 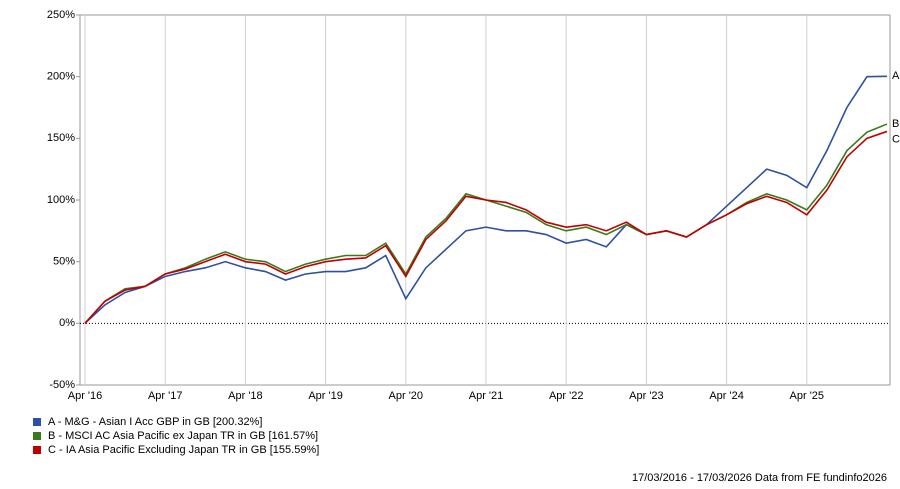 I want to click on x-tick-label: Apr '25, so click(x=807, y=396).